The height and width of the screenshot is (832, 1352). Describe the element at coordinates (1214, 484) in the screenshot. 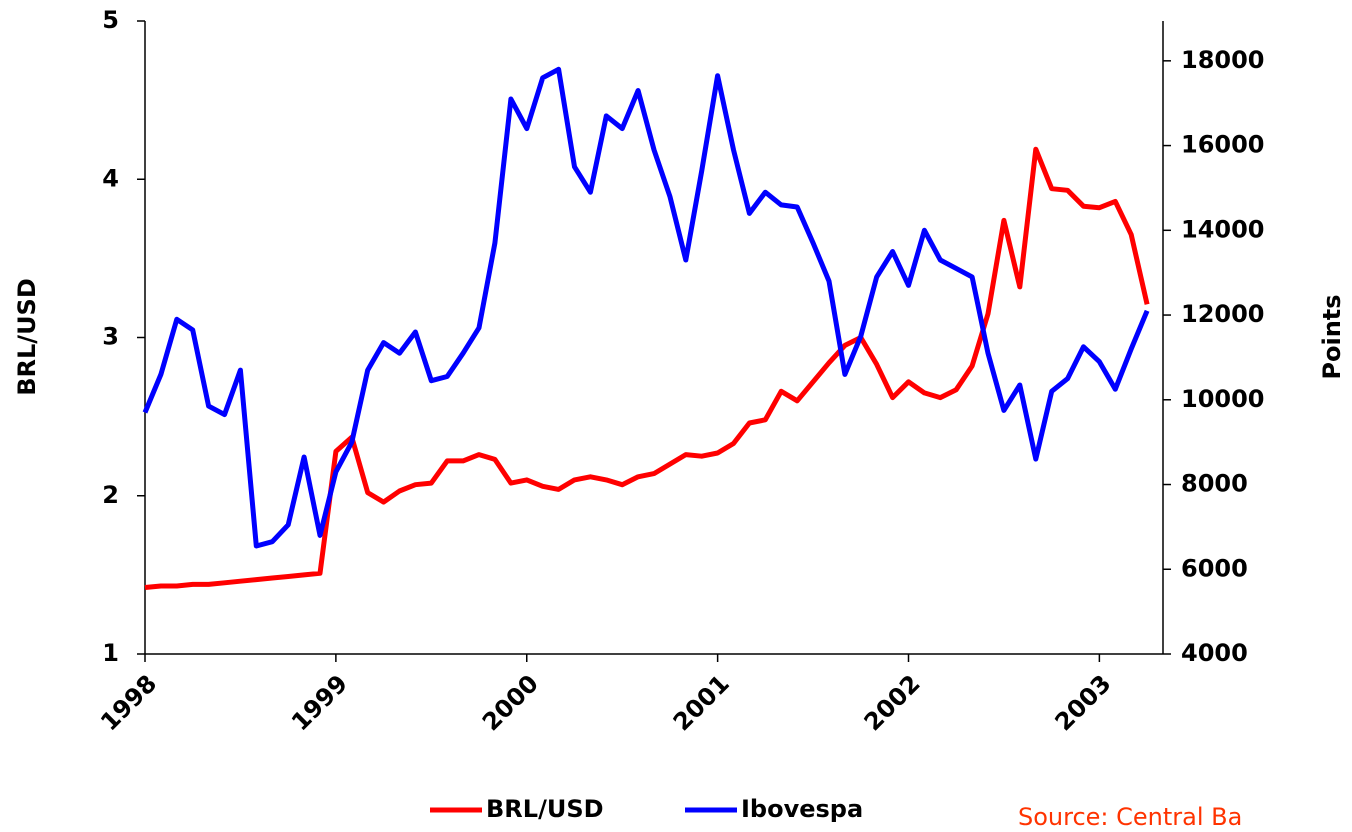

I see `y2-tick-label: 8000` at that location.